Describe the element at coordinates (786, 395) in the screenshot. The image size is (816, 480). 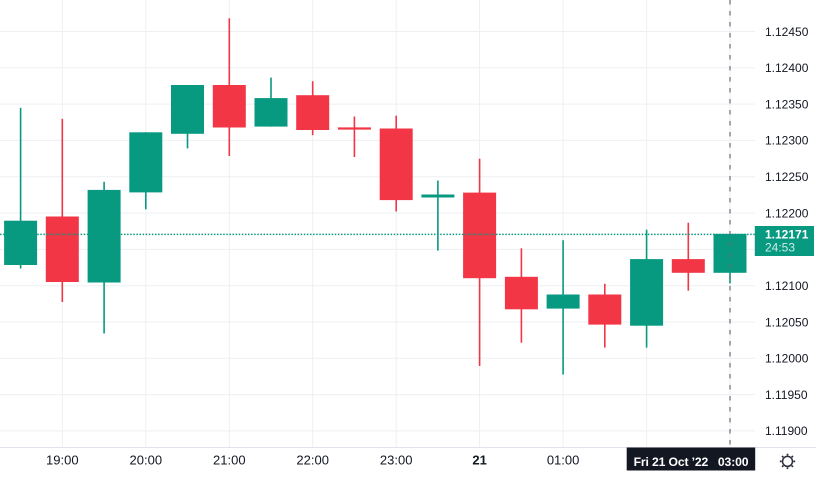
I see `svg-text: 1.11950` at that location.